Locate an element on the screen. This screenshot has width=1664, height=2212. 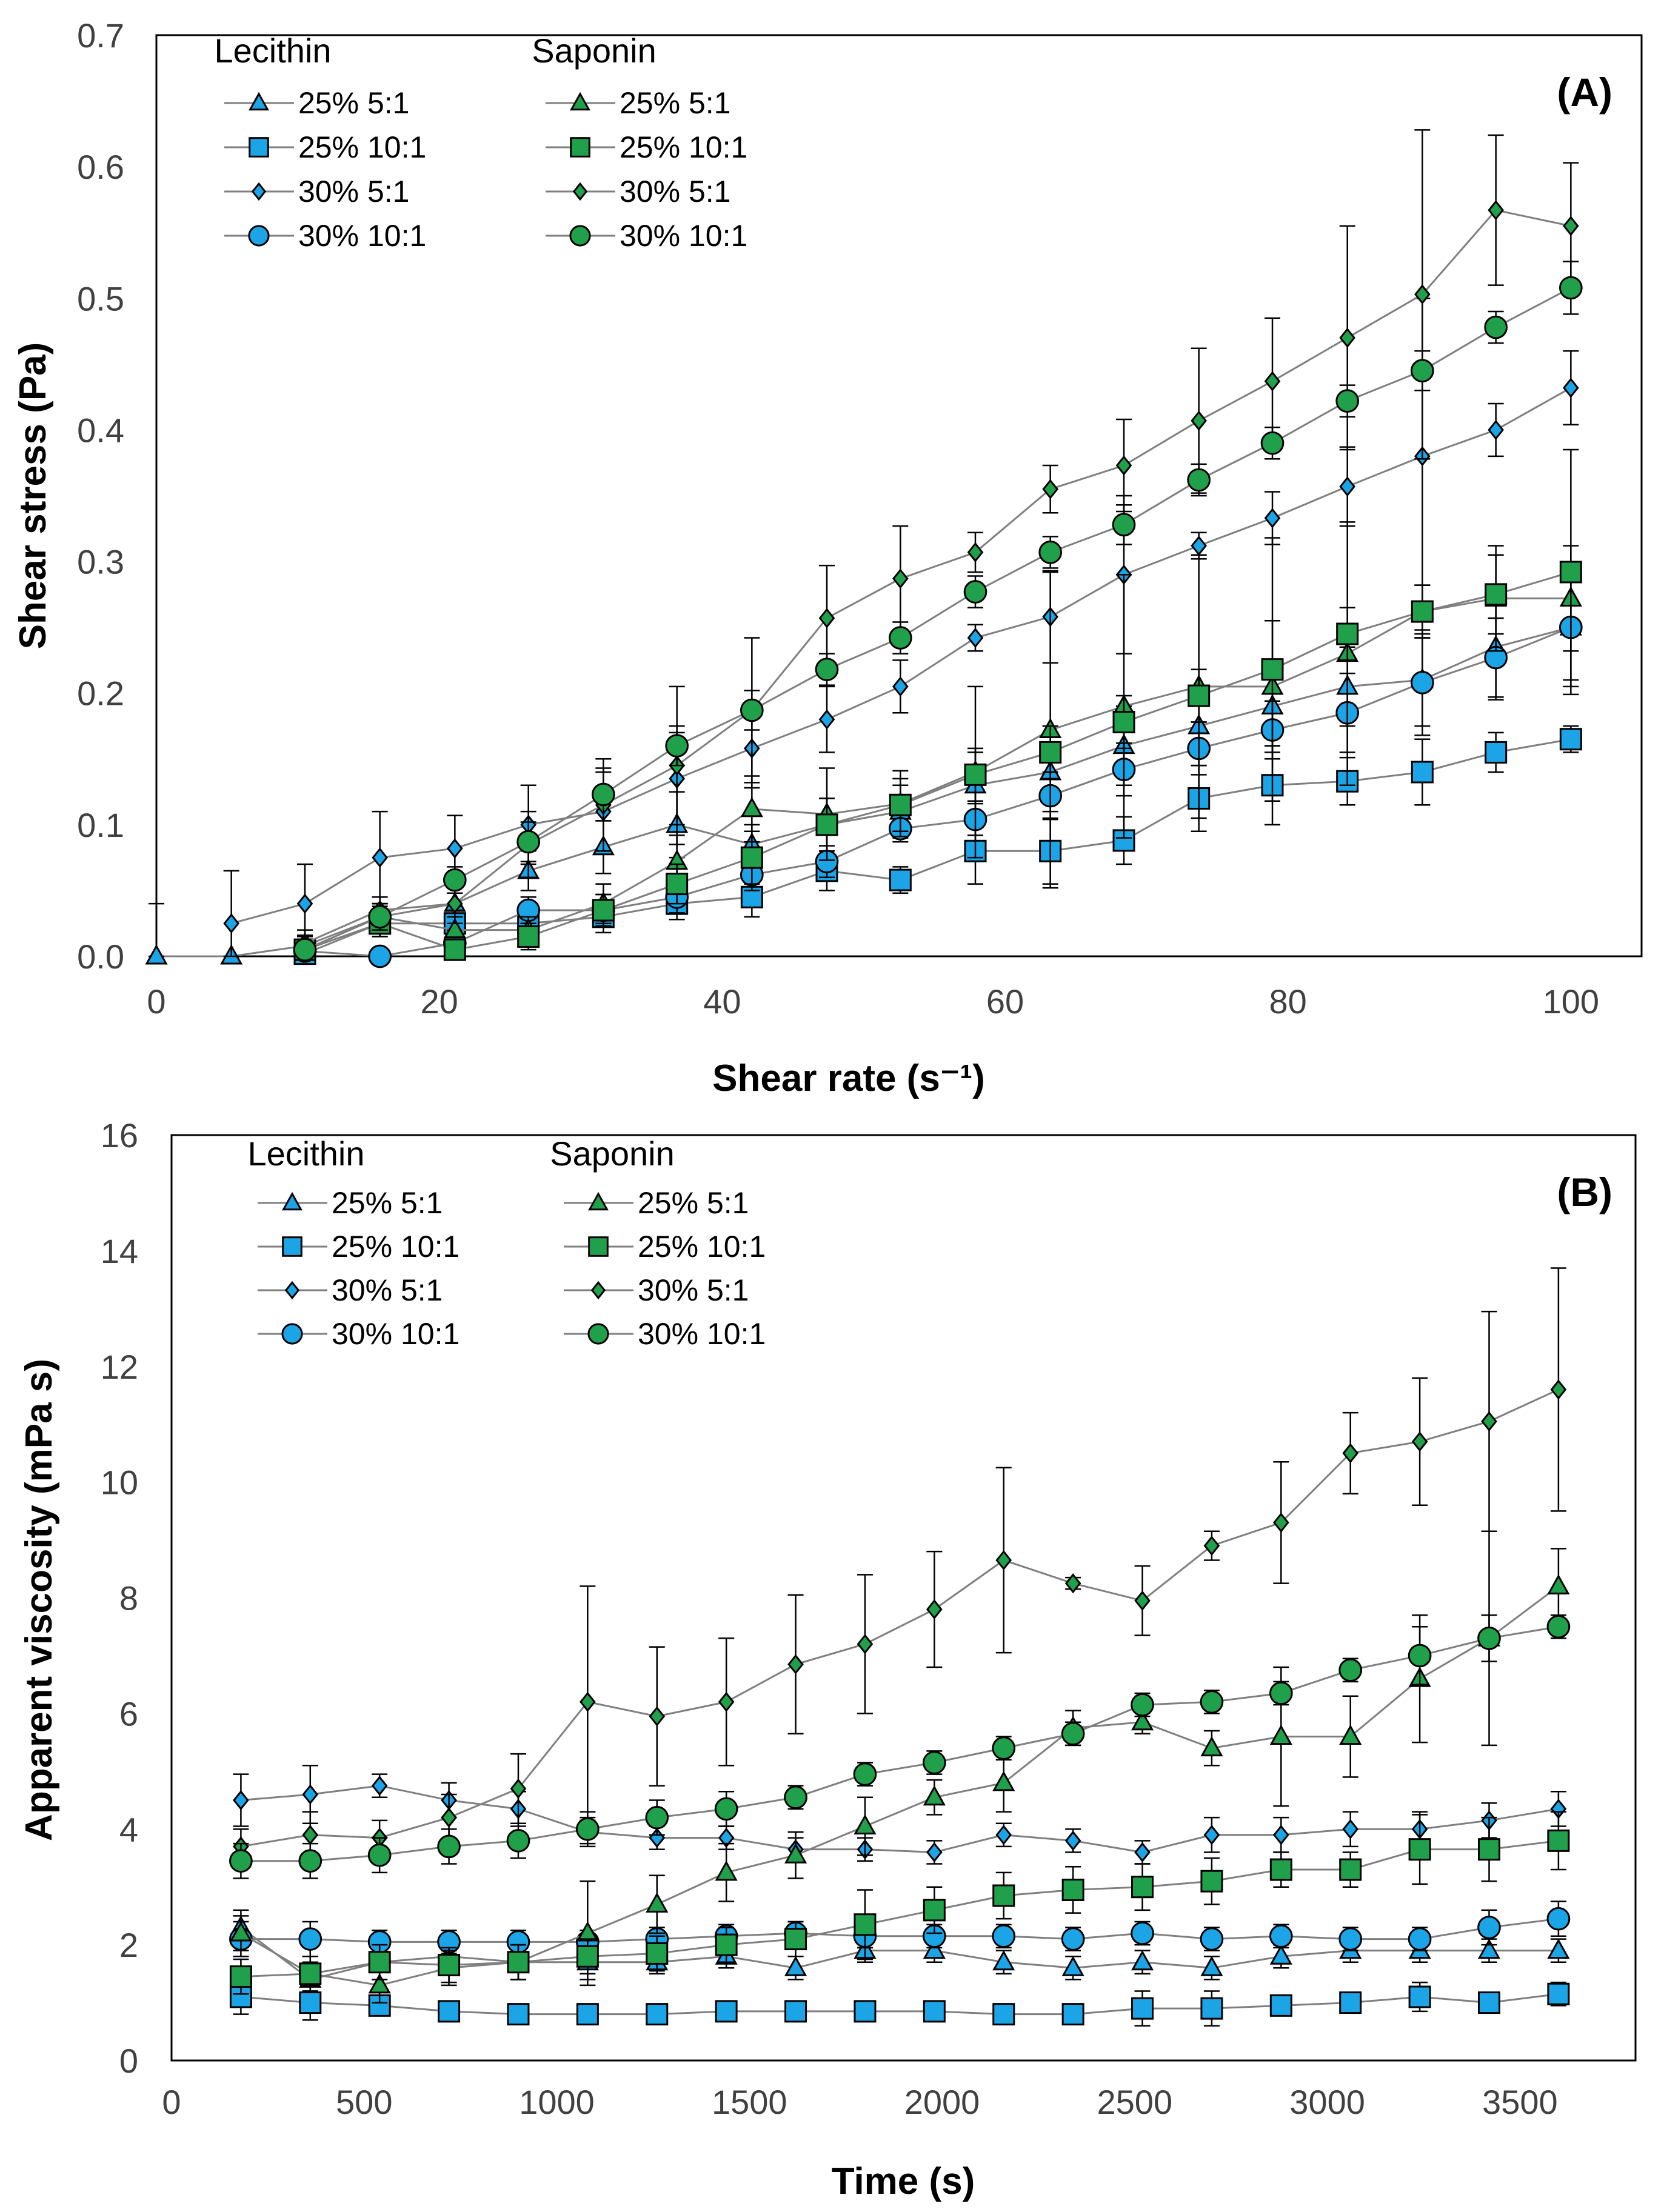
panel-b-y-tick-label: 2 is located at coordinates (128, 1945).